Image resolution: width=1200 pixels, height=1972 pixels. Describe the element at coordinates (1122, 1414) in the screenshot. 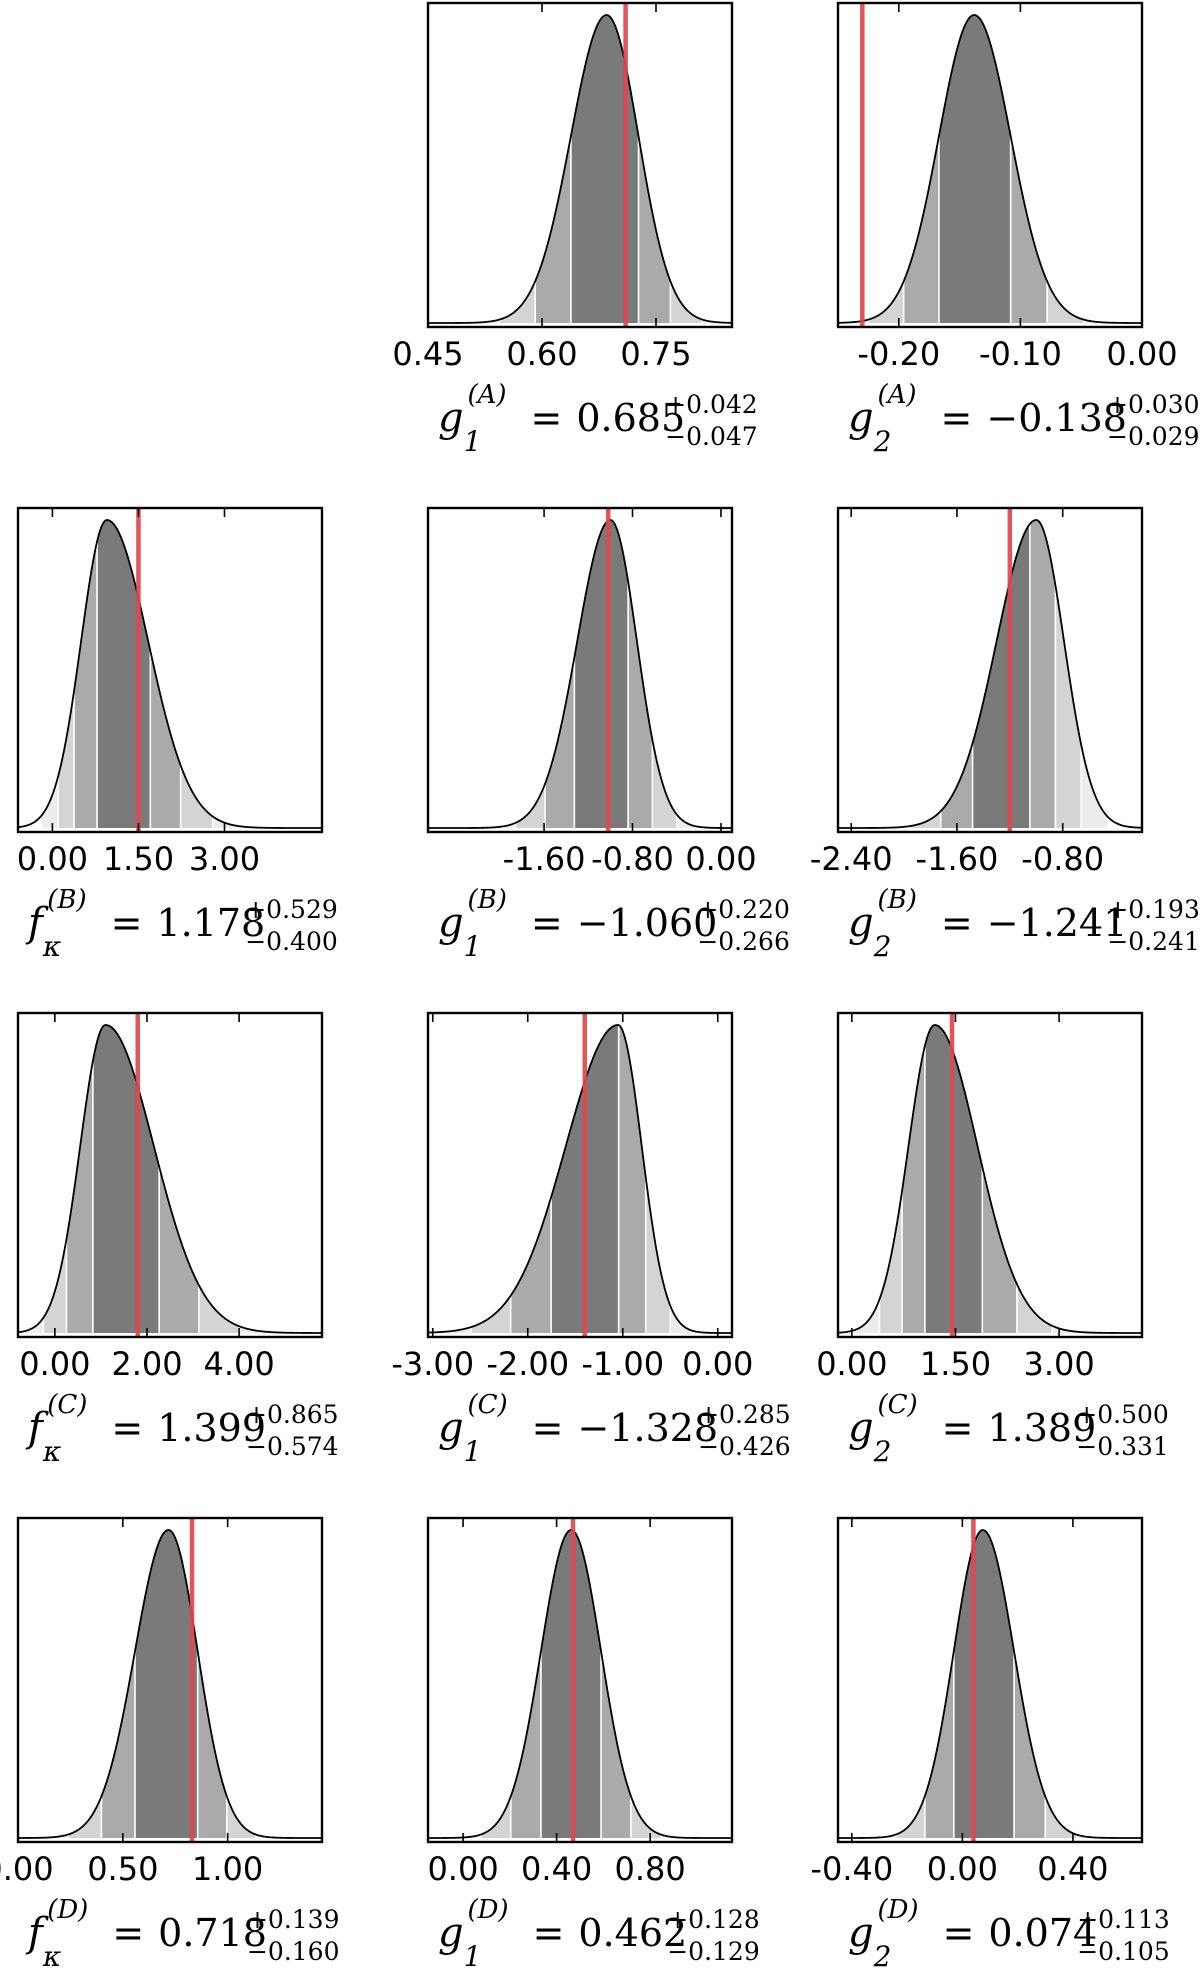

I see `estimate-plus: +0.500` at that location.